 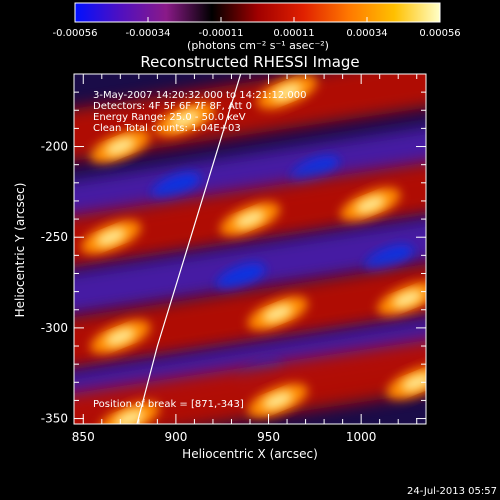 What do you see at coordinates (54, 237) in the screenshot?
I see `y-tick-label: -250` at bounding box center [54, 237].